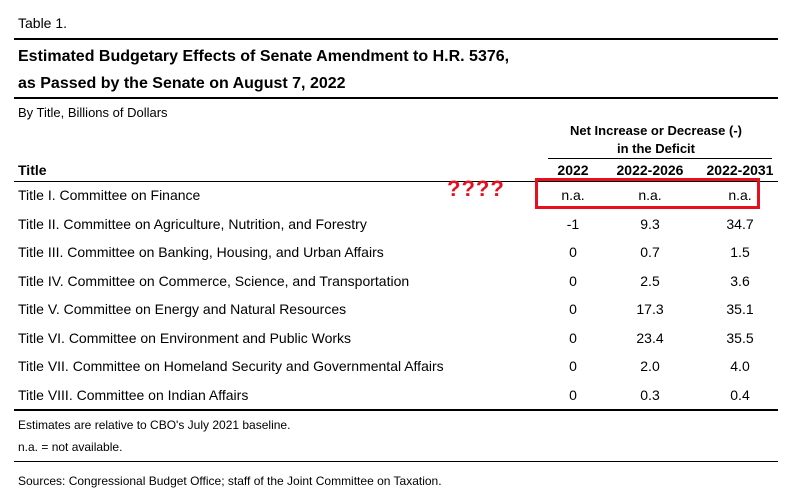 The height and width of the screenshot is (493, 803). I want to click on column-spanner-line1: Net Increase or Decrease (-), so click(656, 130).